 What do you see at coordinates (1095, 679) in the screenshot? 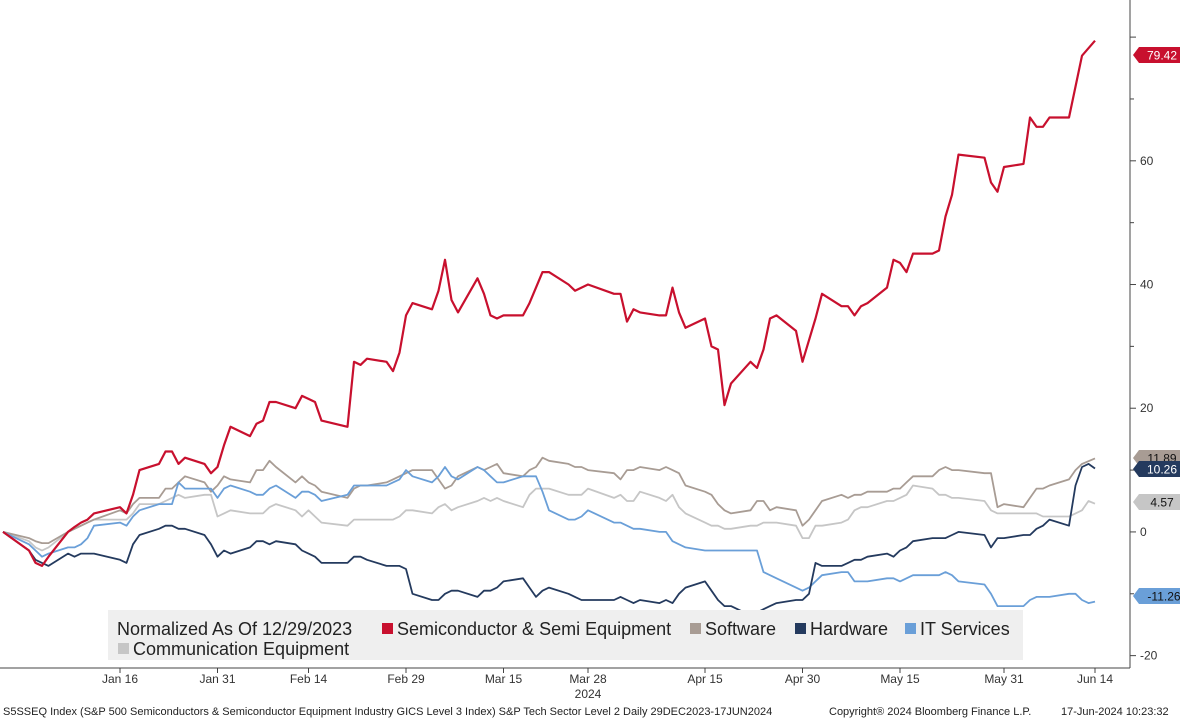
I see `x-tick-label: Jun 14` at bounding box center [1095, 679].